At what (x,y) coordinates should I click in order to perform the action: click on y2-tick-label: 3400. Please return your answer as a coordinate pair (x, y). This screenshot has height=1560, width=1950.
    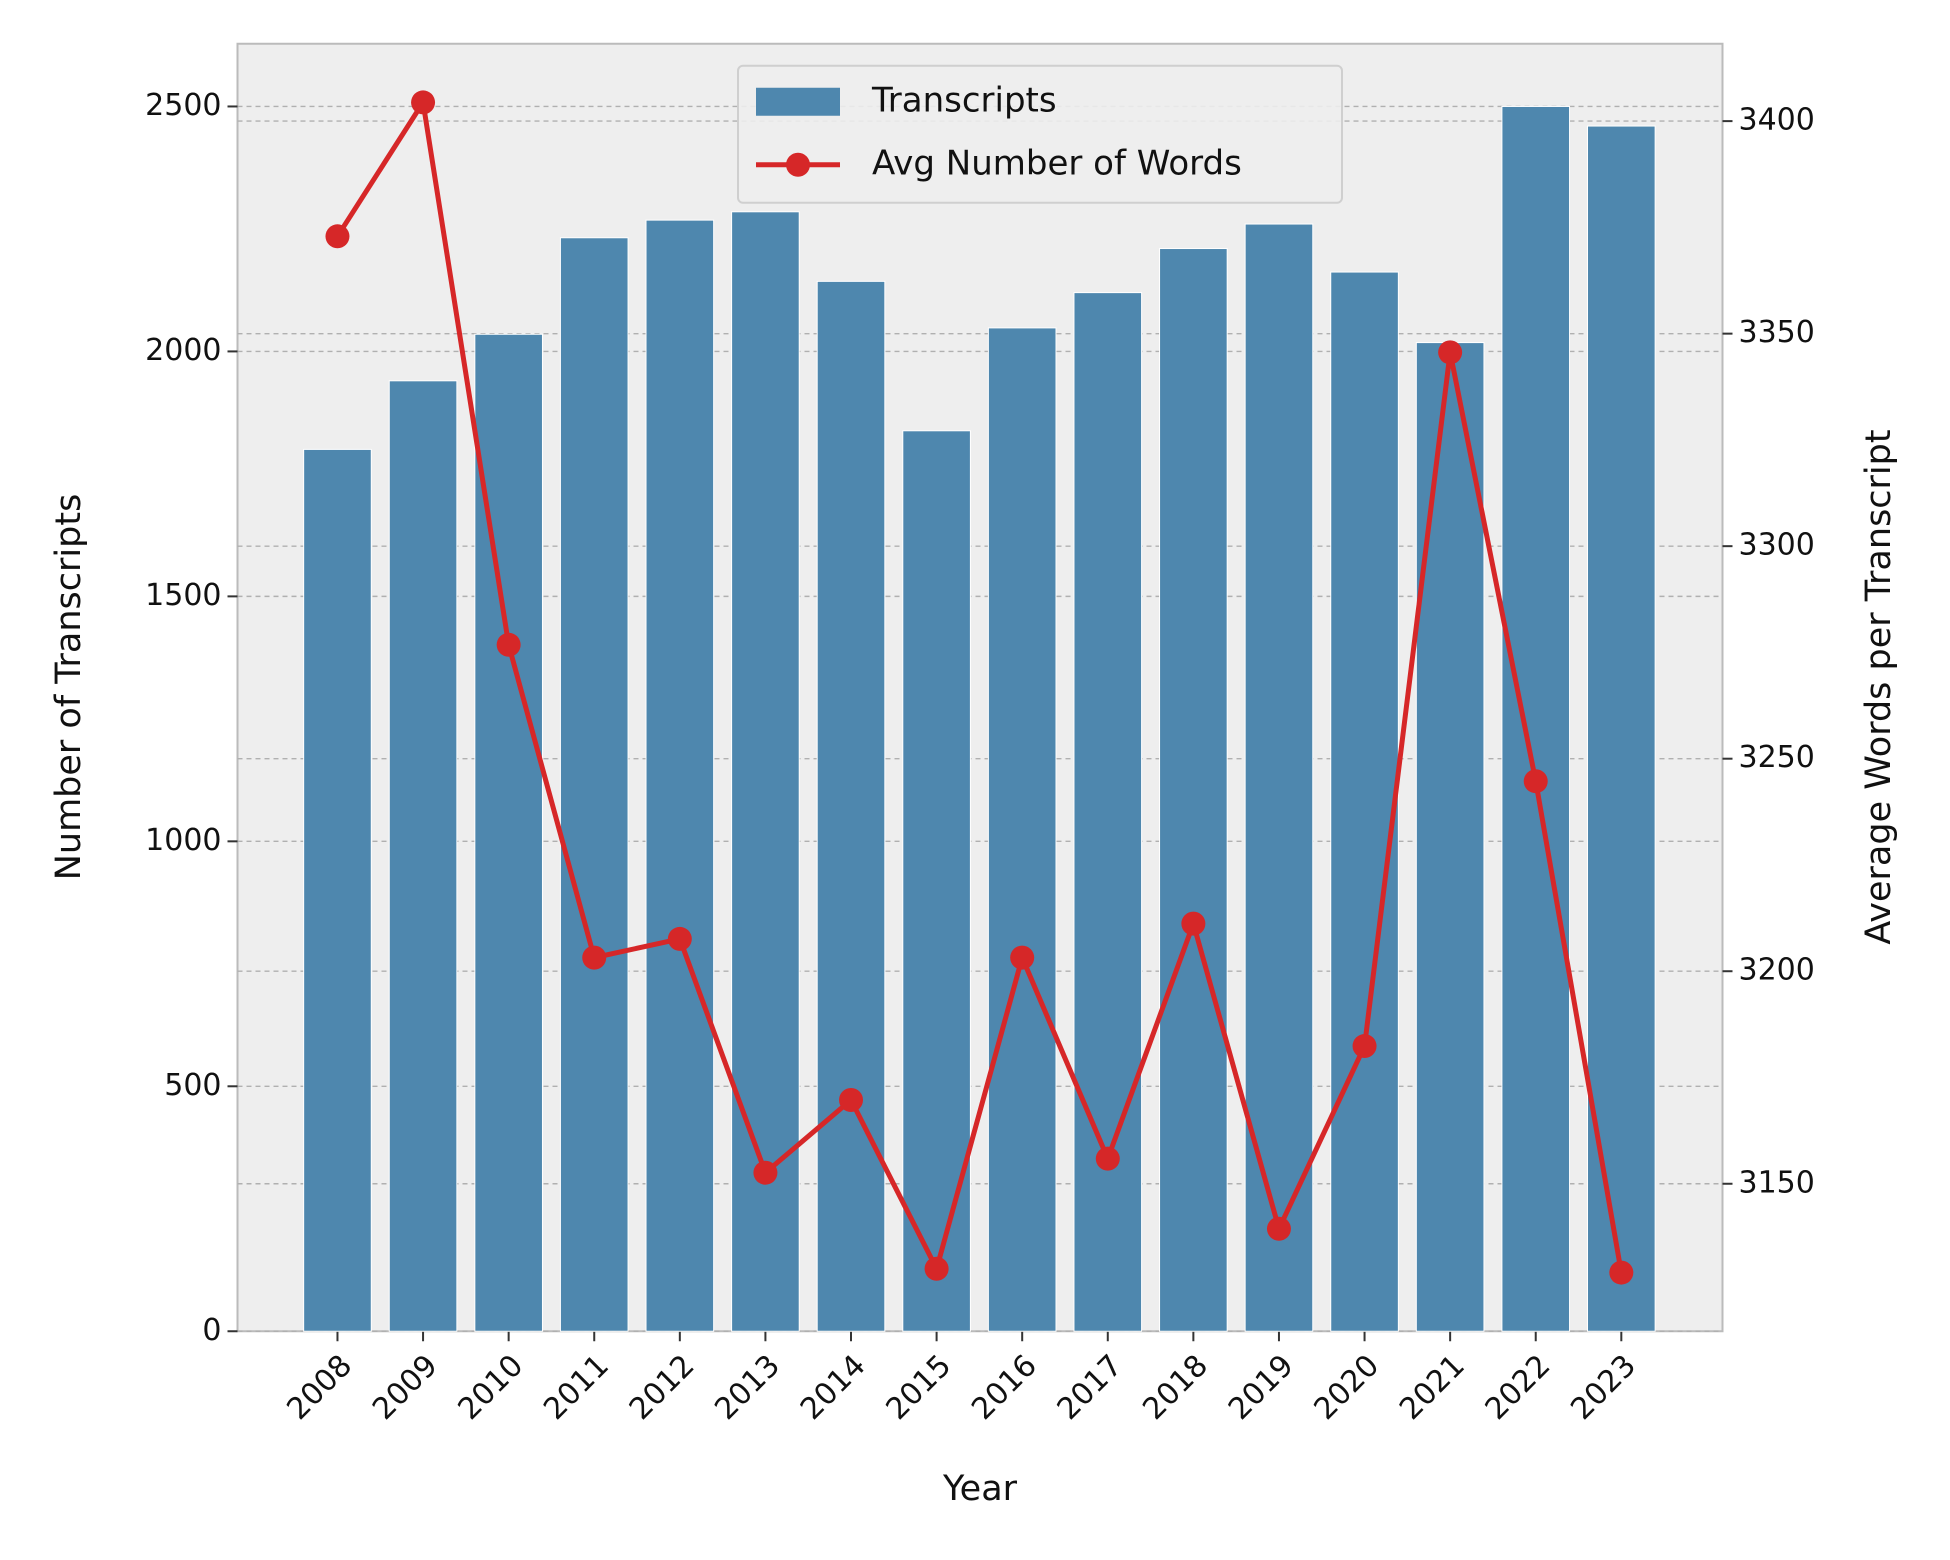
    Looking at the image, I should click on (1777, 120).